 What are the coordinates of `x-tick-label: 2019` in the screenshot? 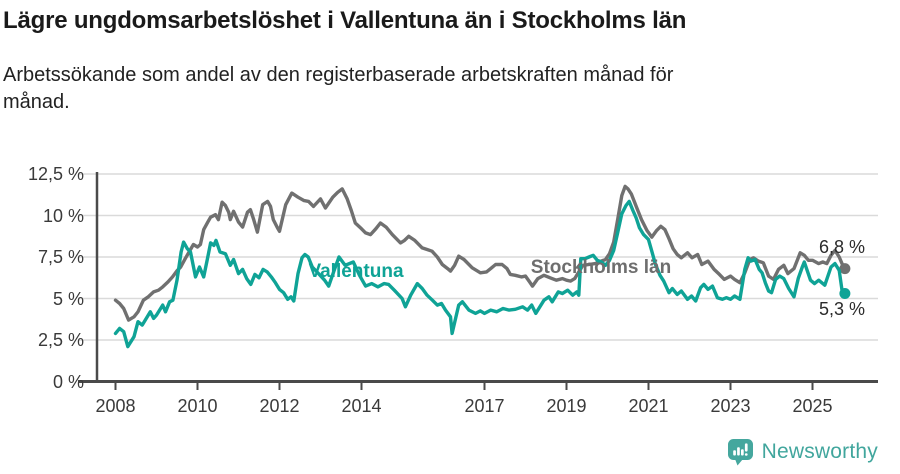 It's located at (566, 406).